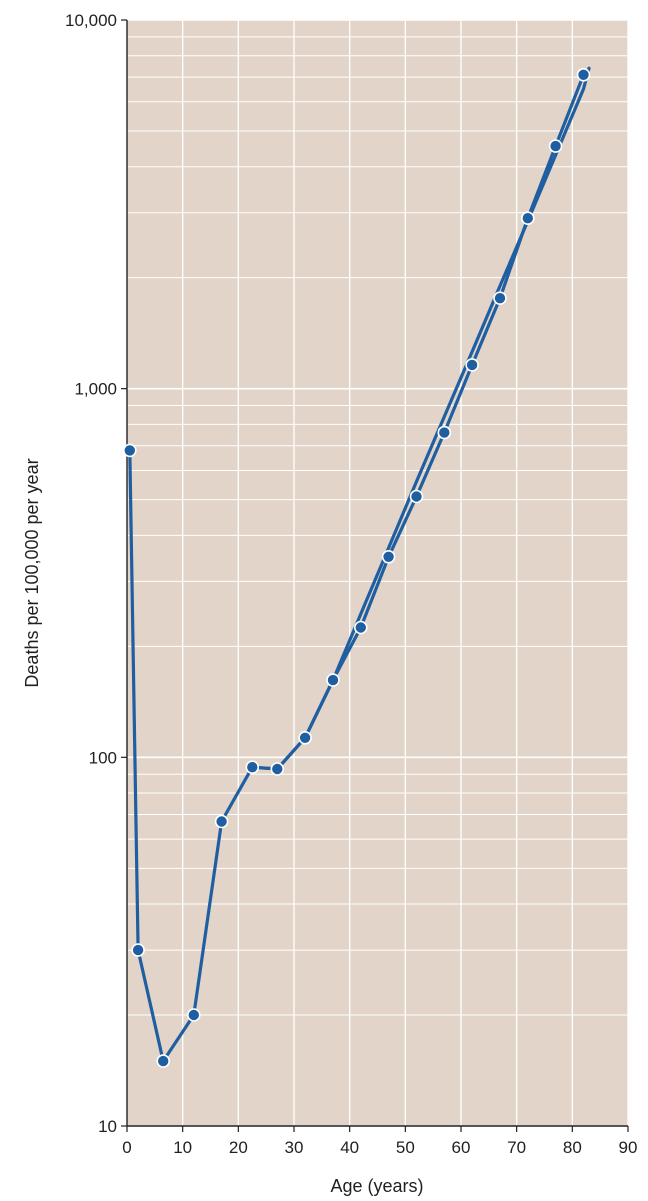  What do you see at coordinates (91, 20) in the screenshot?
I see `y-tick-label: 10,000` at bounding box center [91, 20].